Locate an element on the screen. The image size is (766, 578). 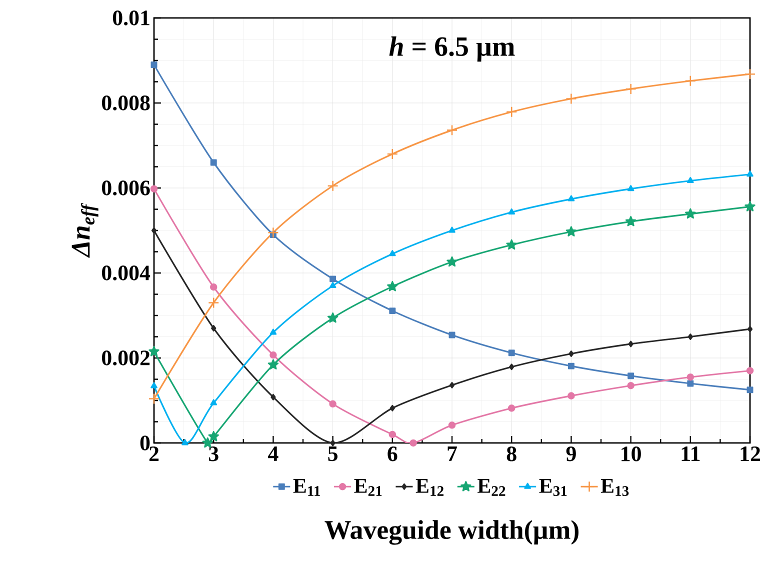
x-tick-label: 7 is located at coordinates (452, 453).